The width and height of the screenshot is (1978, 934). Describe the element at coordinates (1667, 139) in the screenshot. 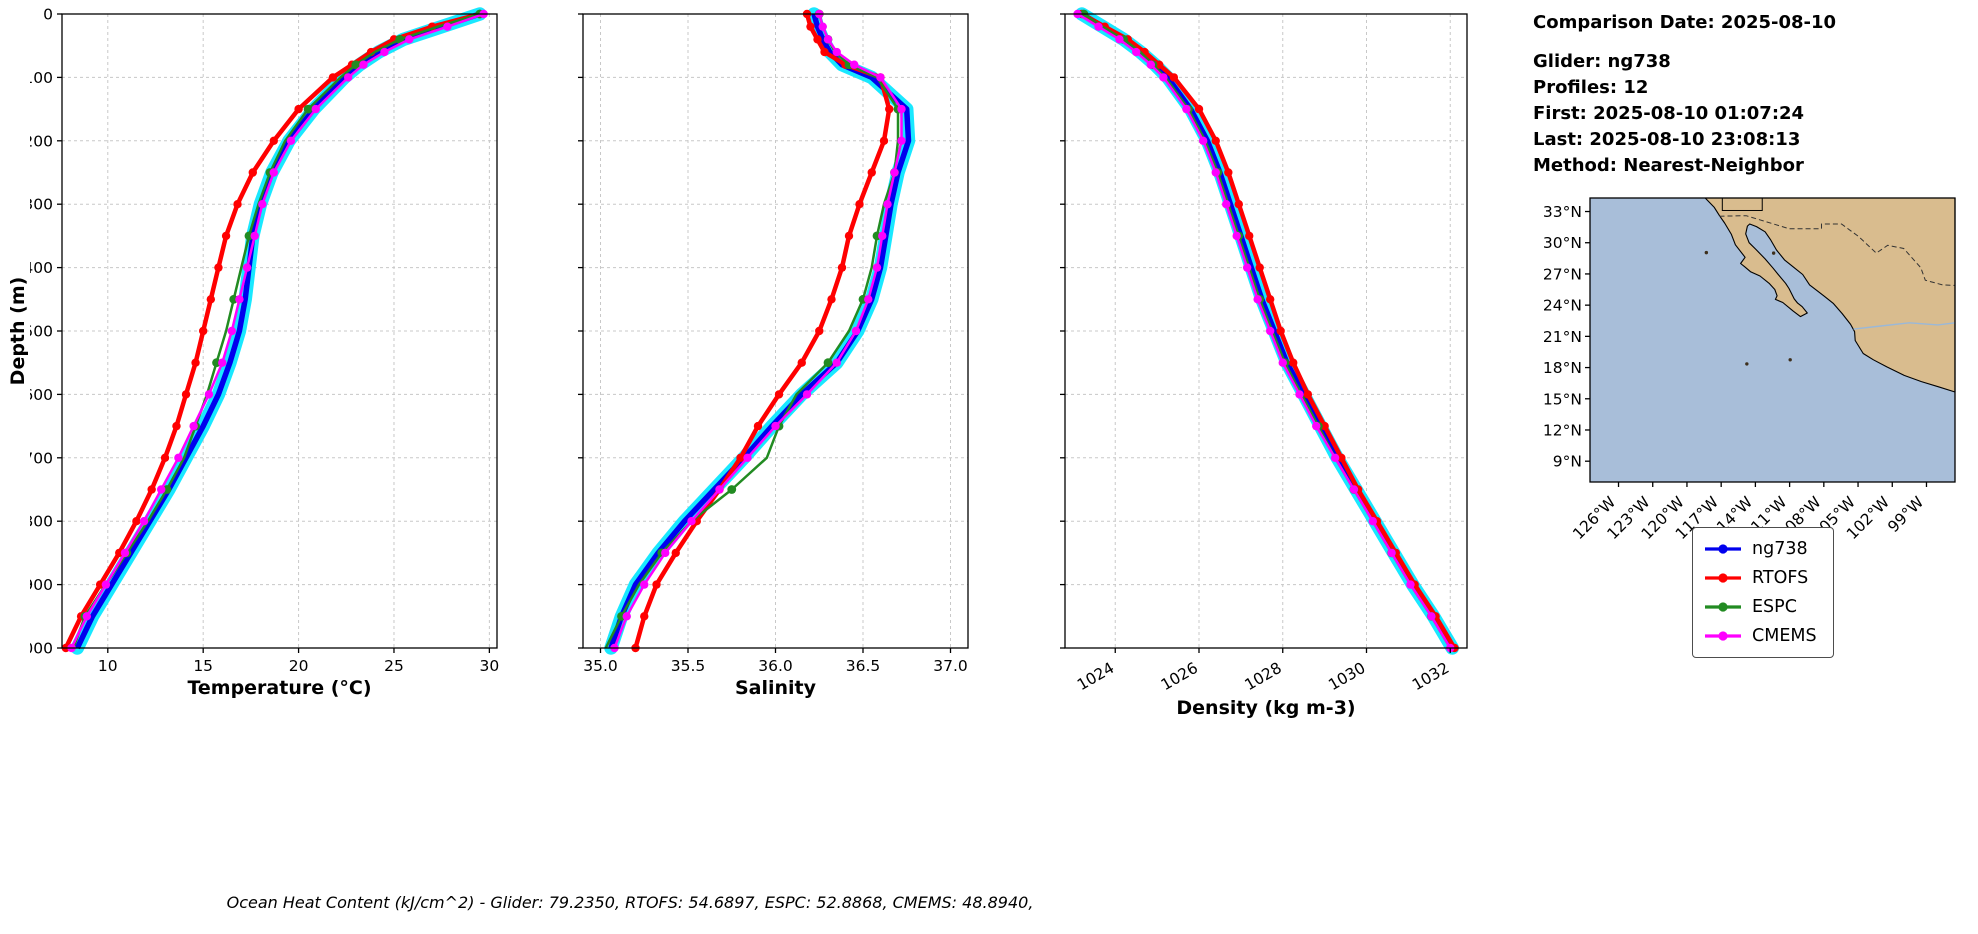

I see `last-profile-time-text: Last: 2025-08-10 23:08:13` at that location.